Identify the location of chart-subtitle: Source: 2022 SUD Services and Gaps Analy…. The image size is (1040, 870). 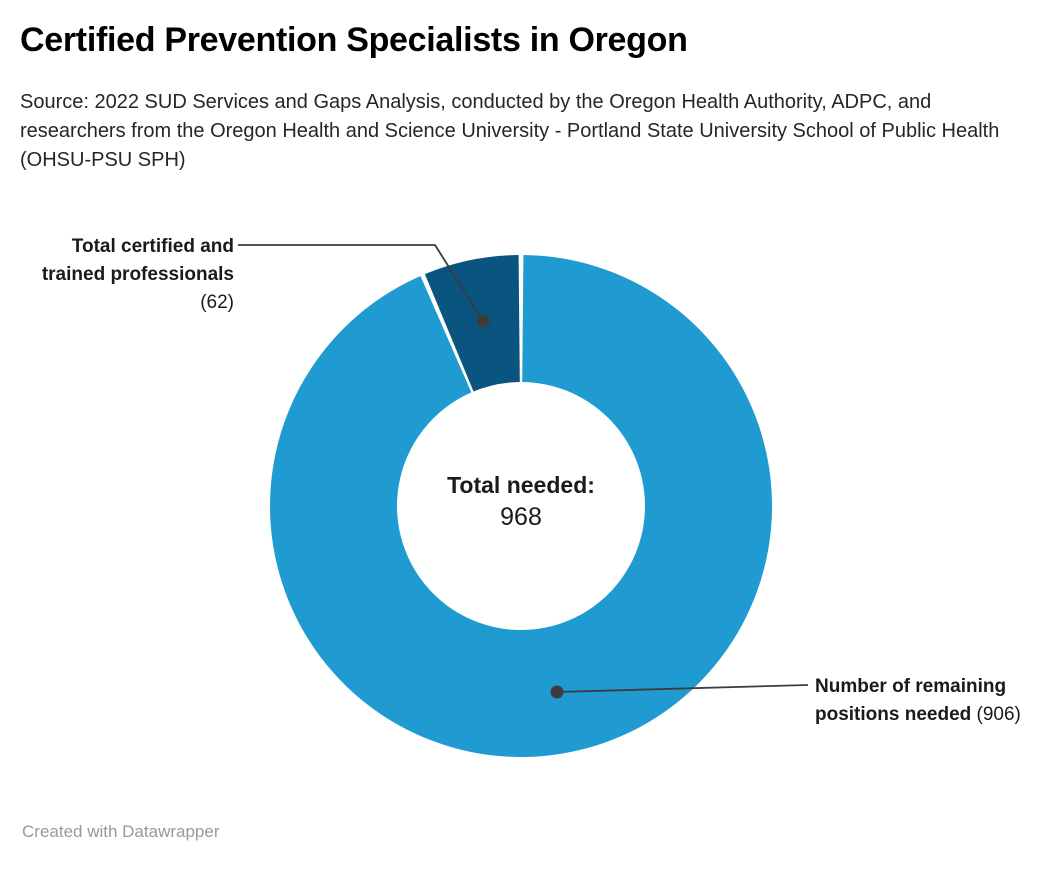
(510, 131).